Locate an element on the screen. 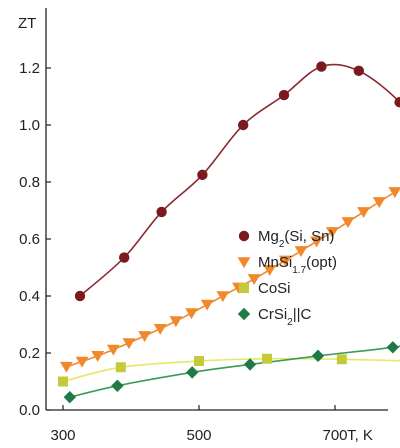 The image size is (400, 448). y-tick-label: 0.4 is located at coordinates (29, 296).